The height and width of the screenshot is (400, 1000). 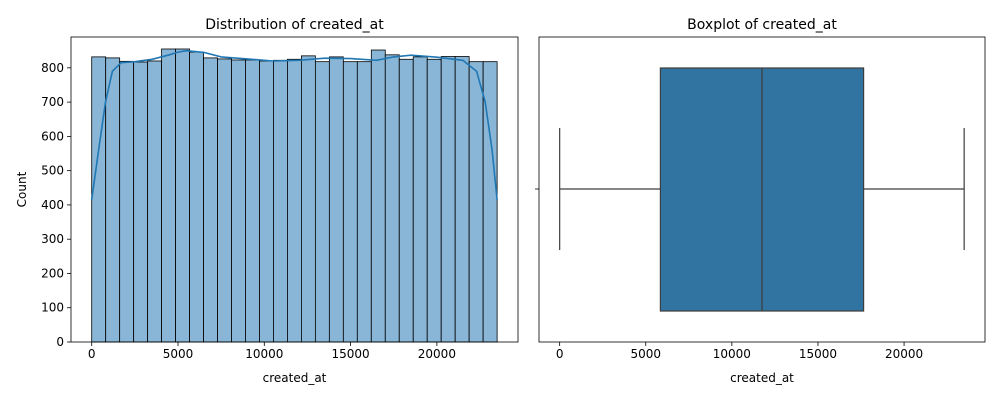 I want to click on y-tick-label: 200, so click(x=52, y=273).